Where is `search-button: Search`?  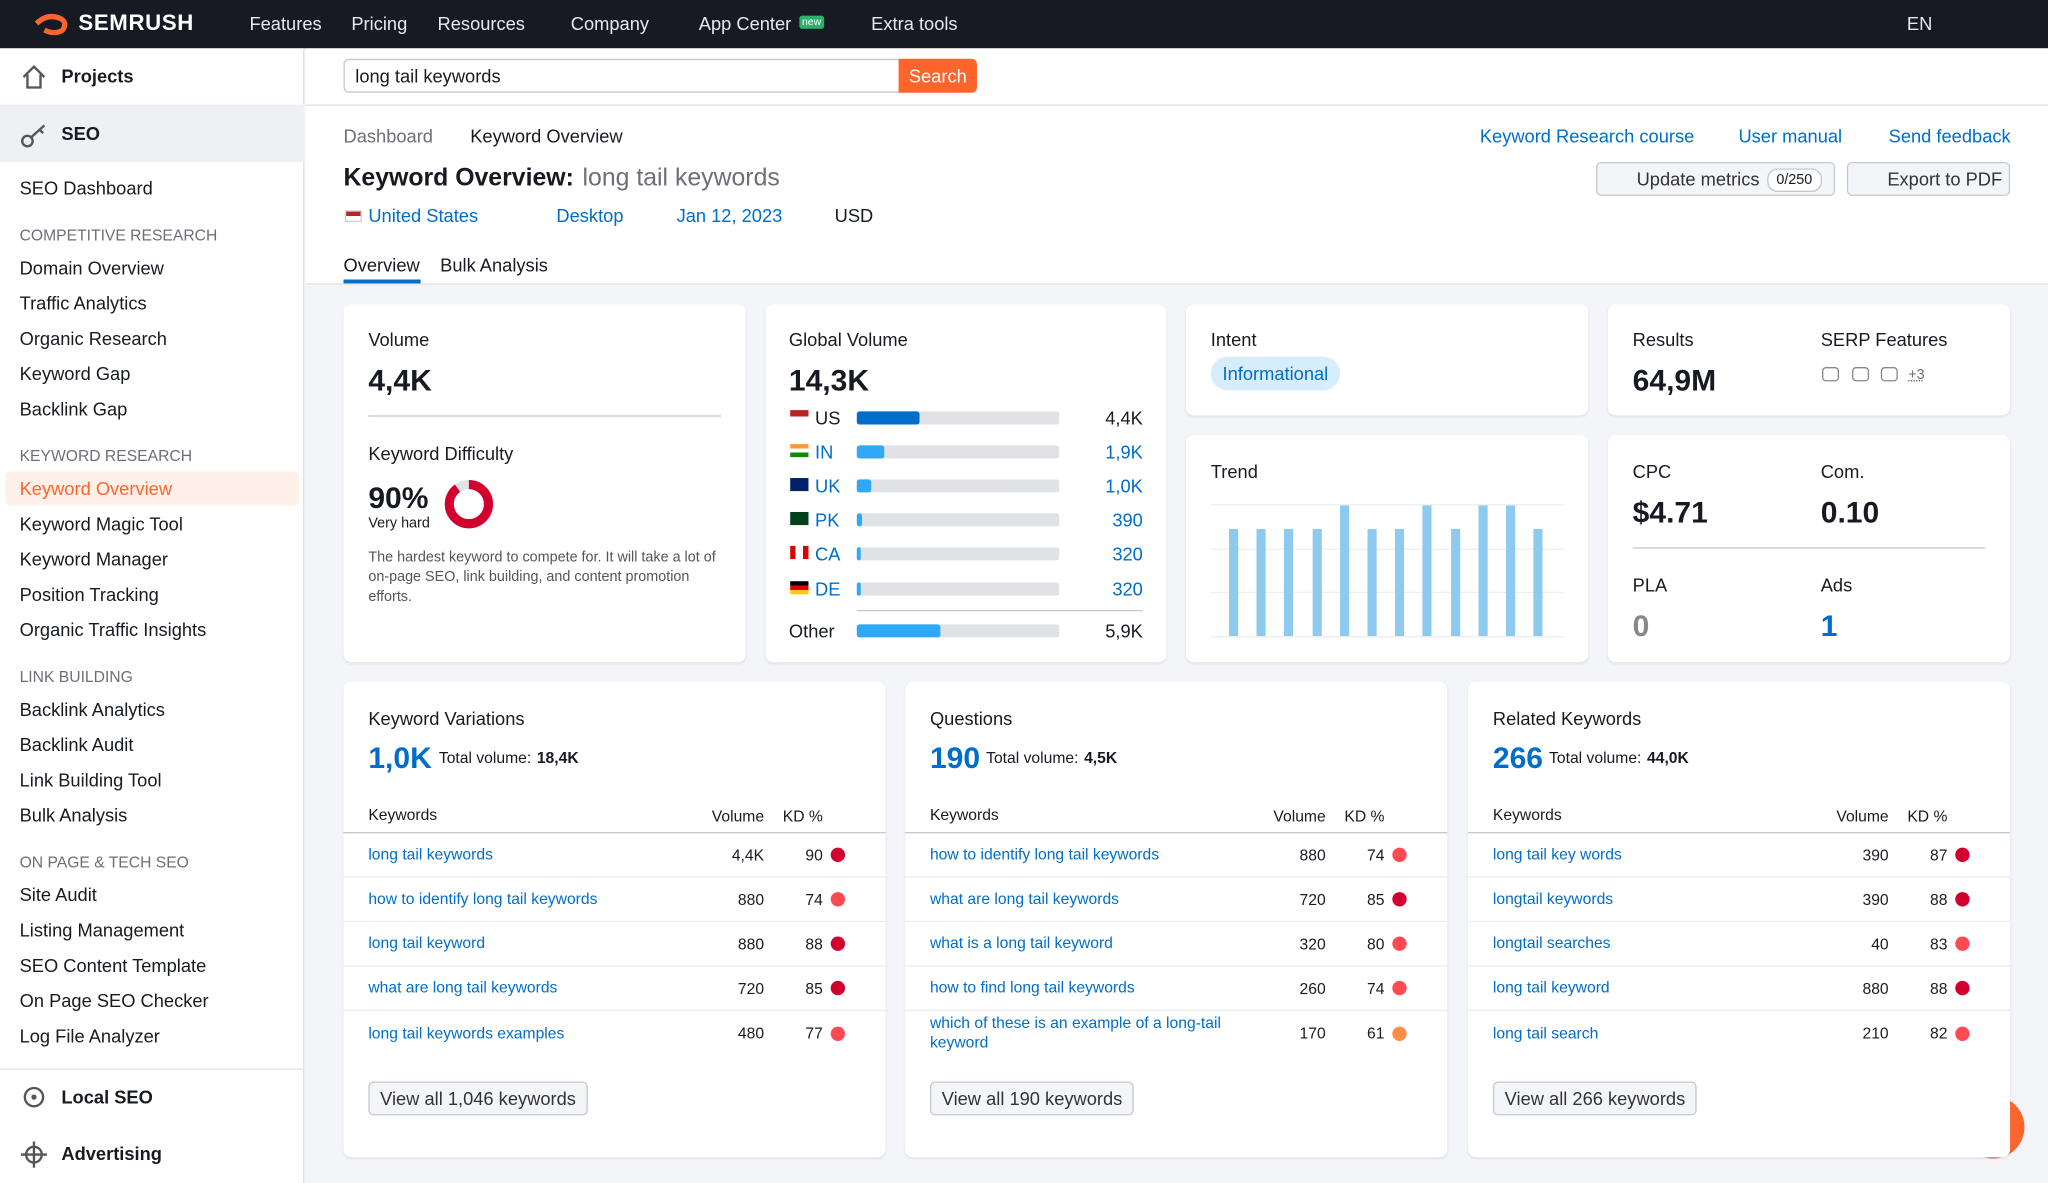 search-button: Search is located at coordinates (937, 75).